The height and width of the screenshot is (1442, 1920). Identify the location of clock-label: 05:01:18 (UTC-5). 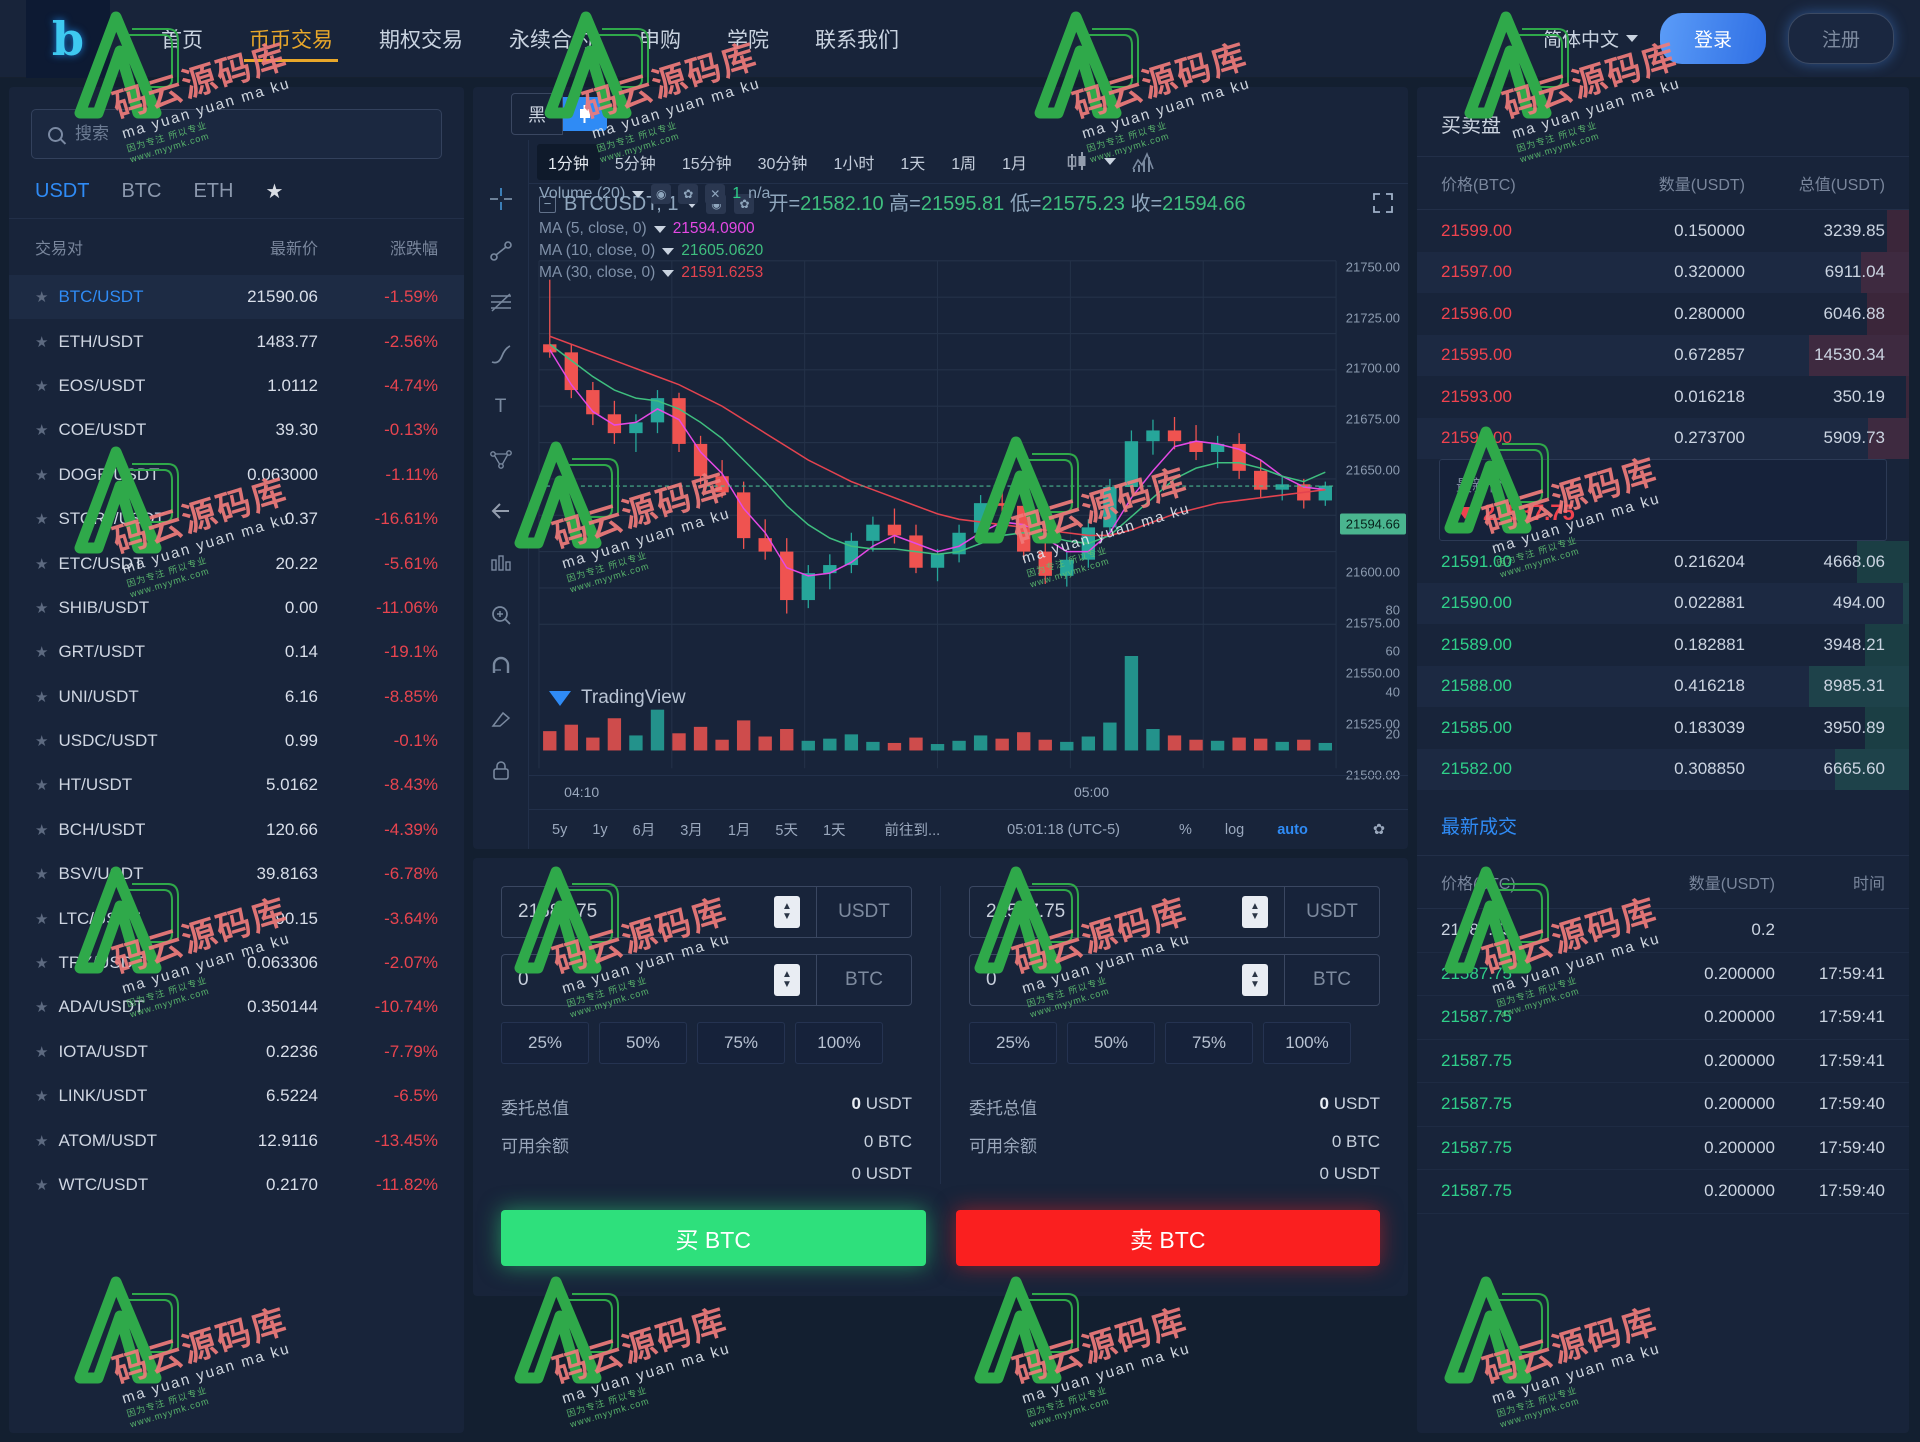
(1063, 829).